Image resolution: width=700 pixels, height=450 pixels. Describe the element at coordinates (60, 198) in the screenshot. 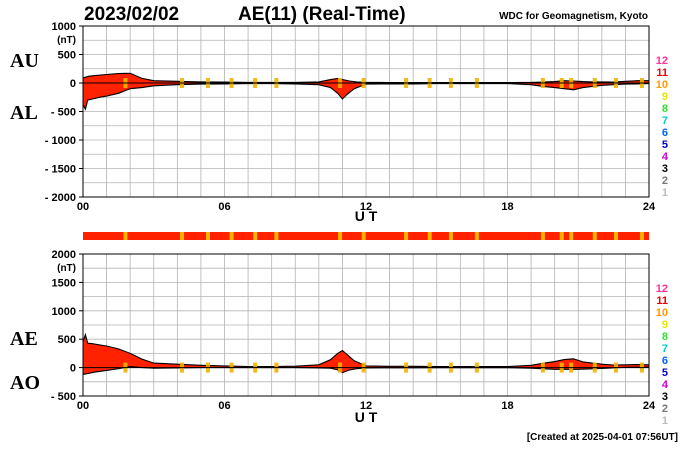

I see `top-ytick-label: - 2000` at that location.